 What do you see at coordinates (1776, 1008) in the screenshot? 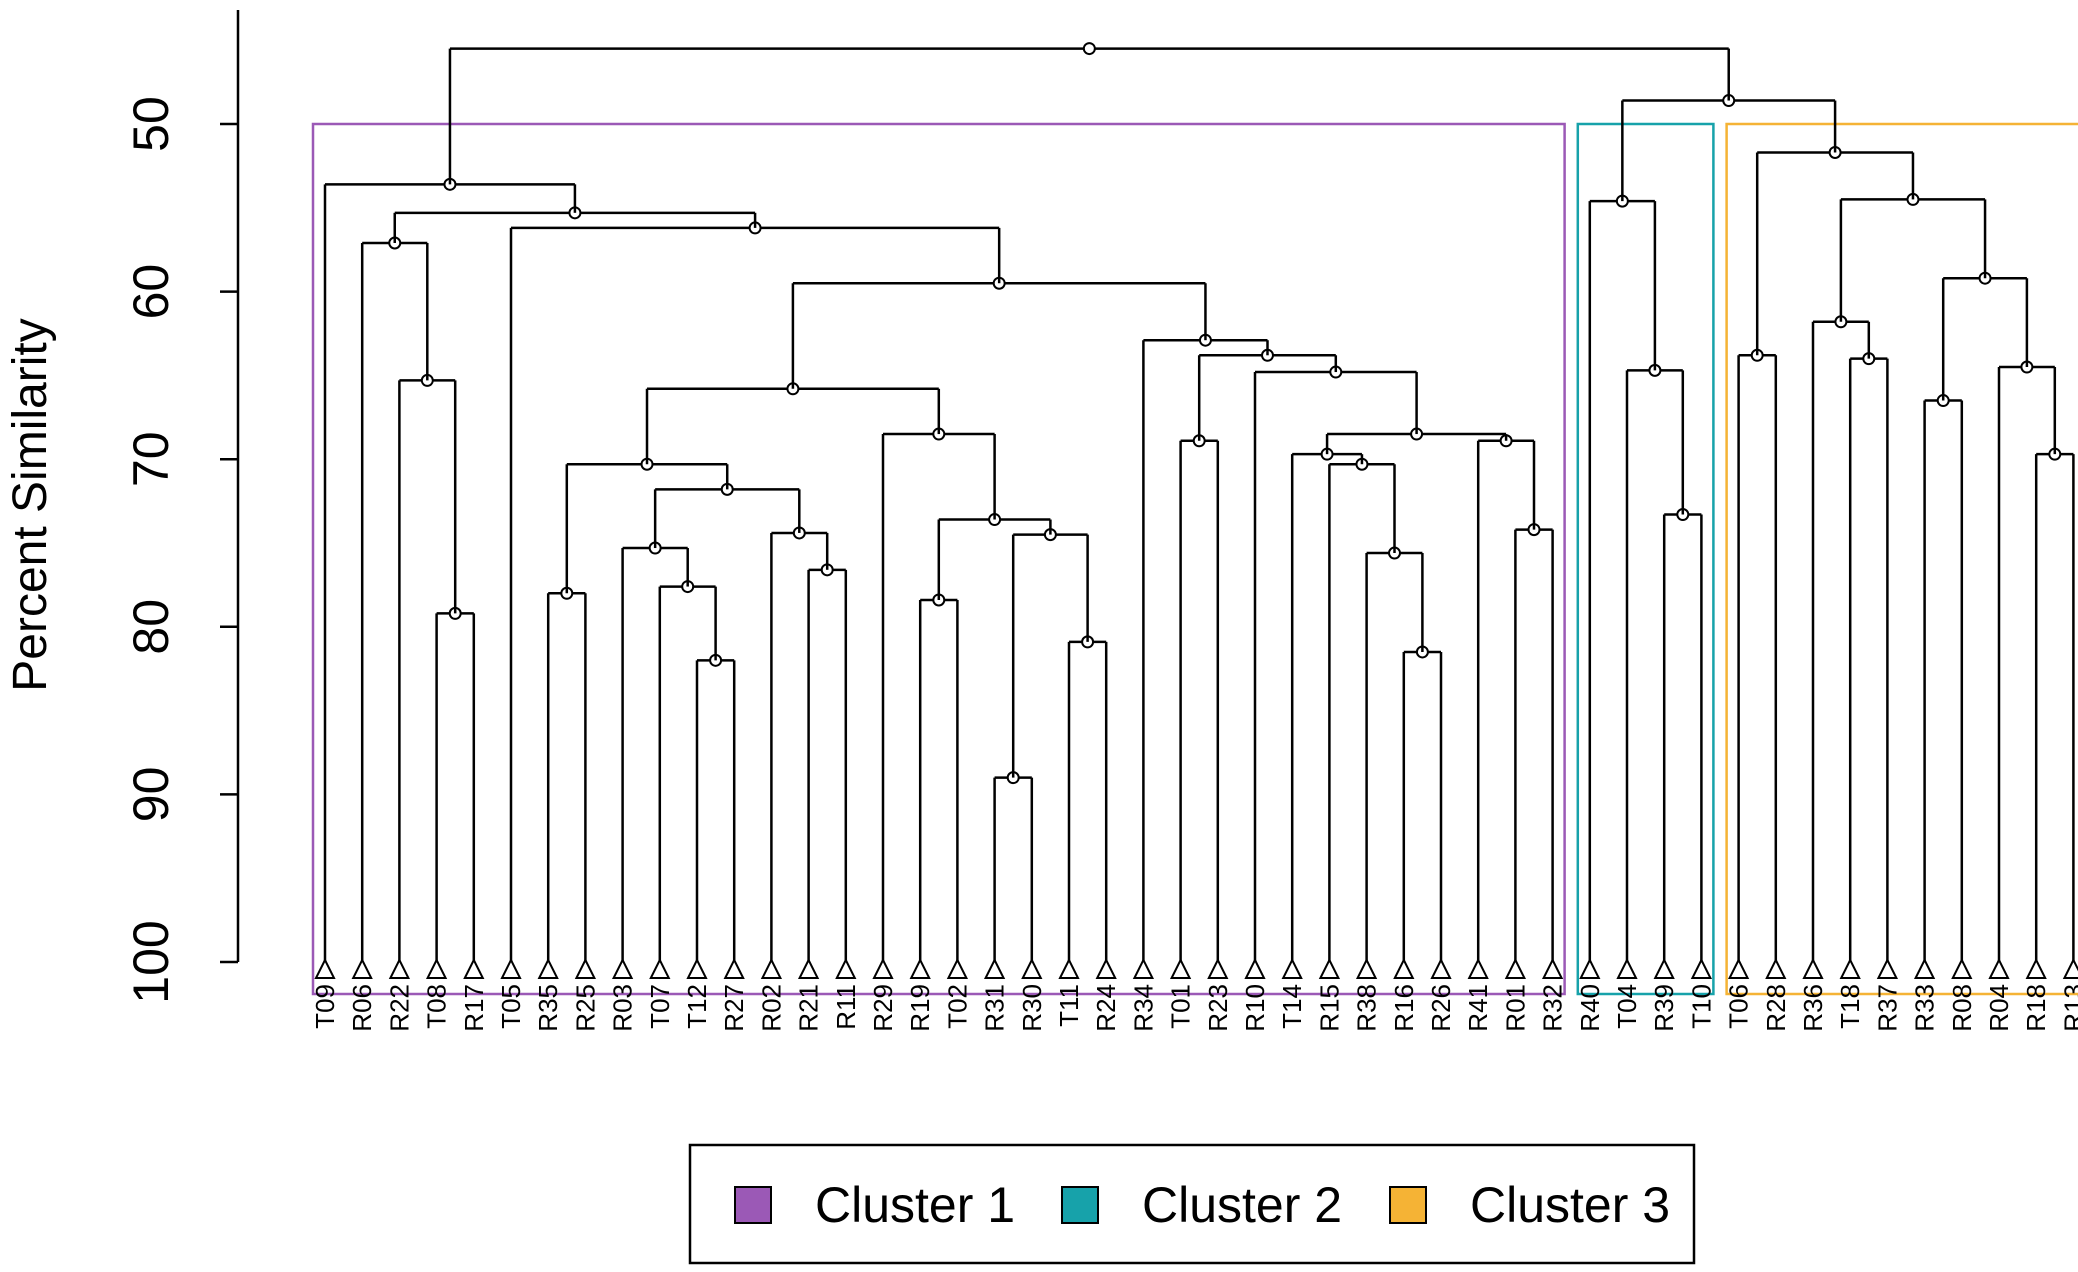
I see `leaf-label: R28` at bounding box center [1776, 1008].